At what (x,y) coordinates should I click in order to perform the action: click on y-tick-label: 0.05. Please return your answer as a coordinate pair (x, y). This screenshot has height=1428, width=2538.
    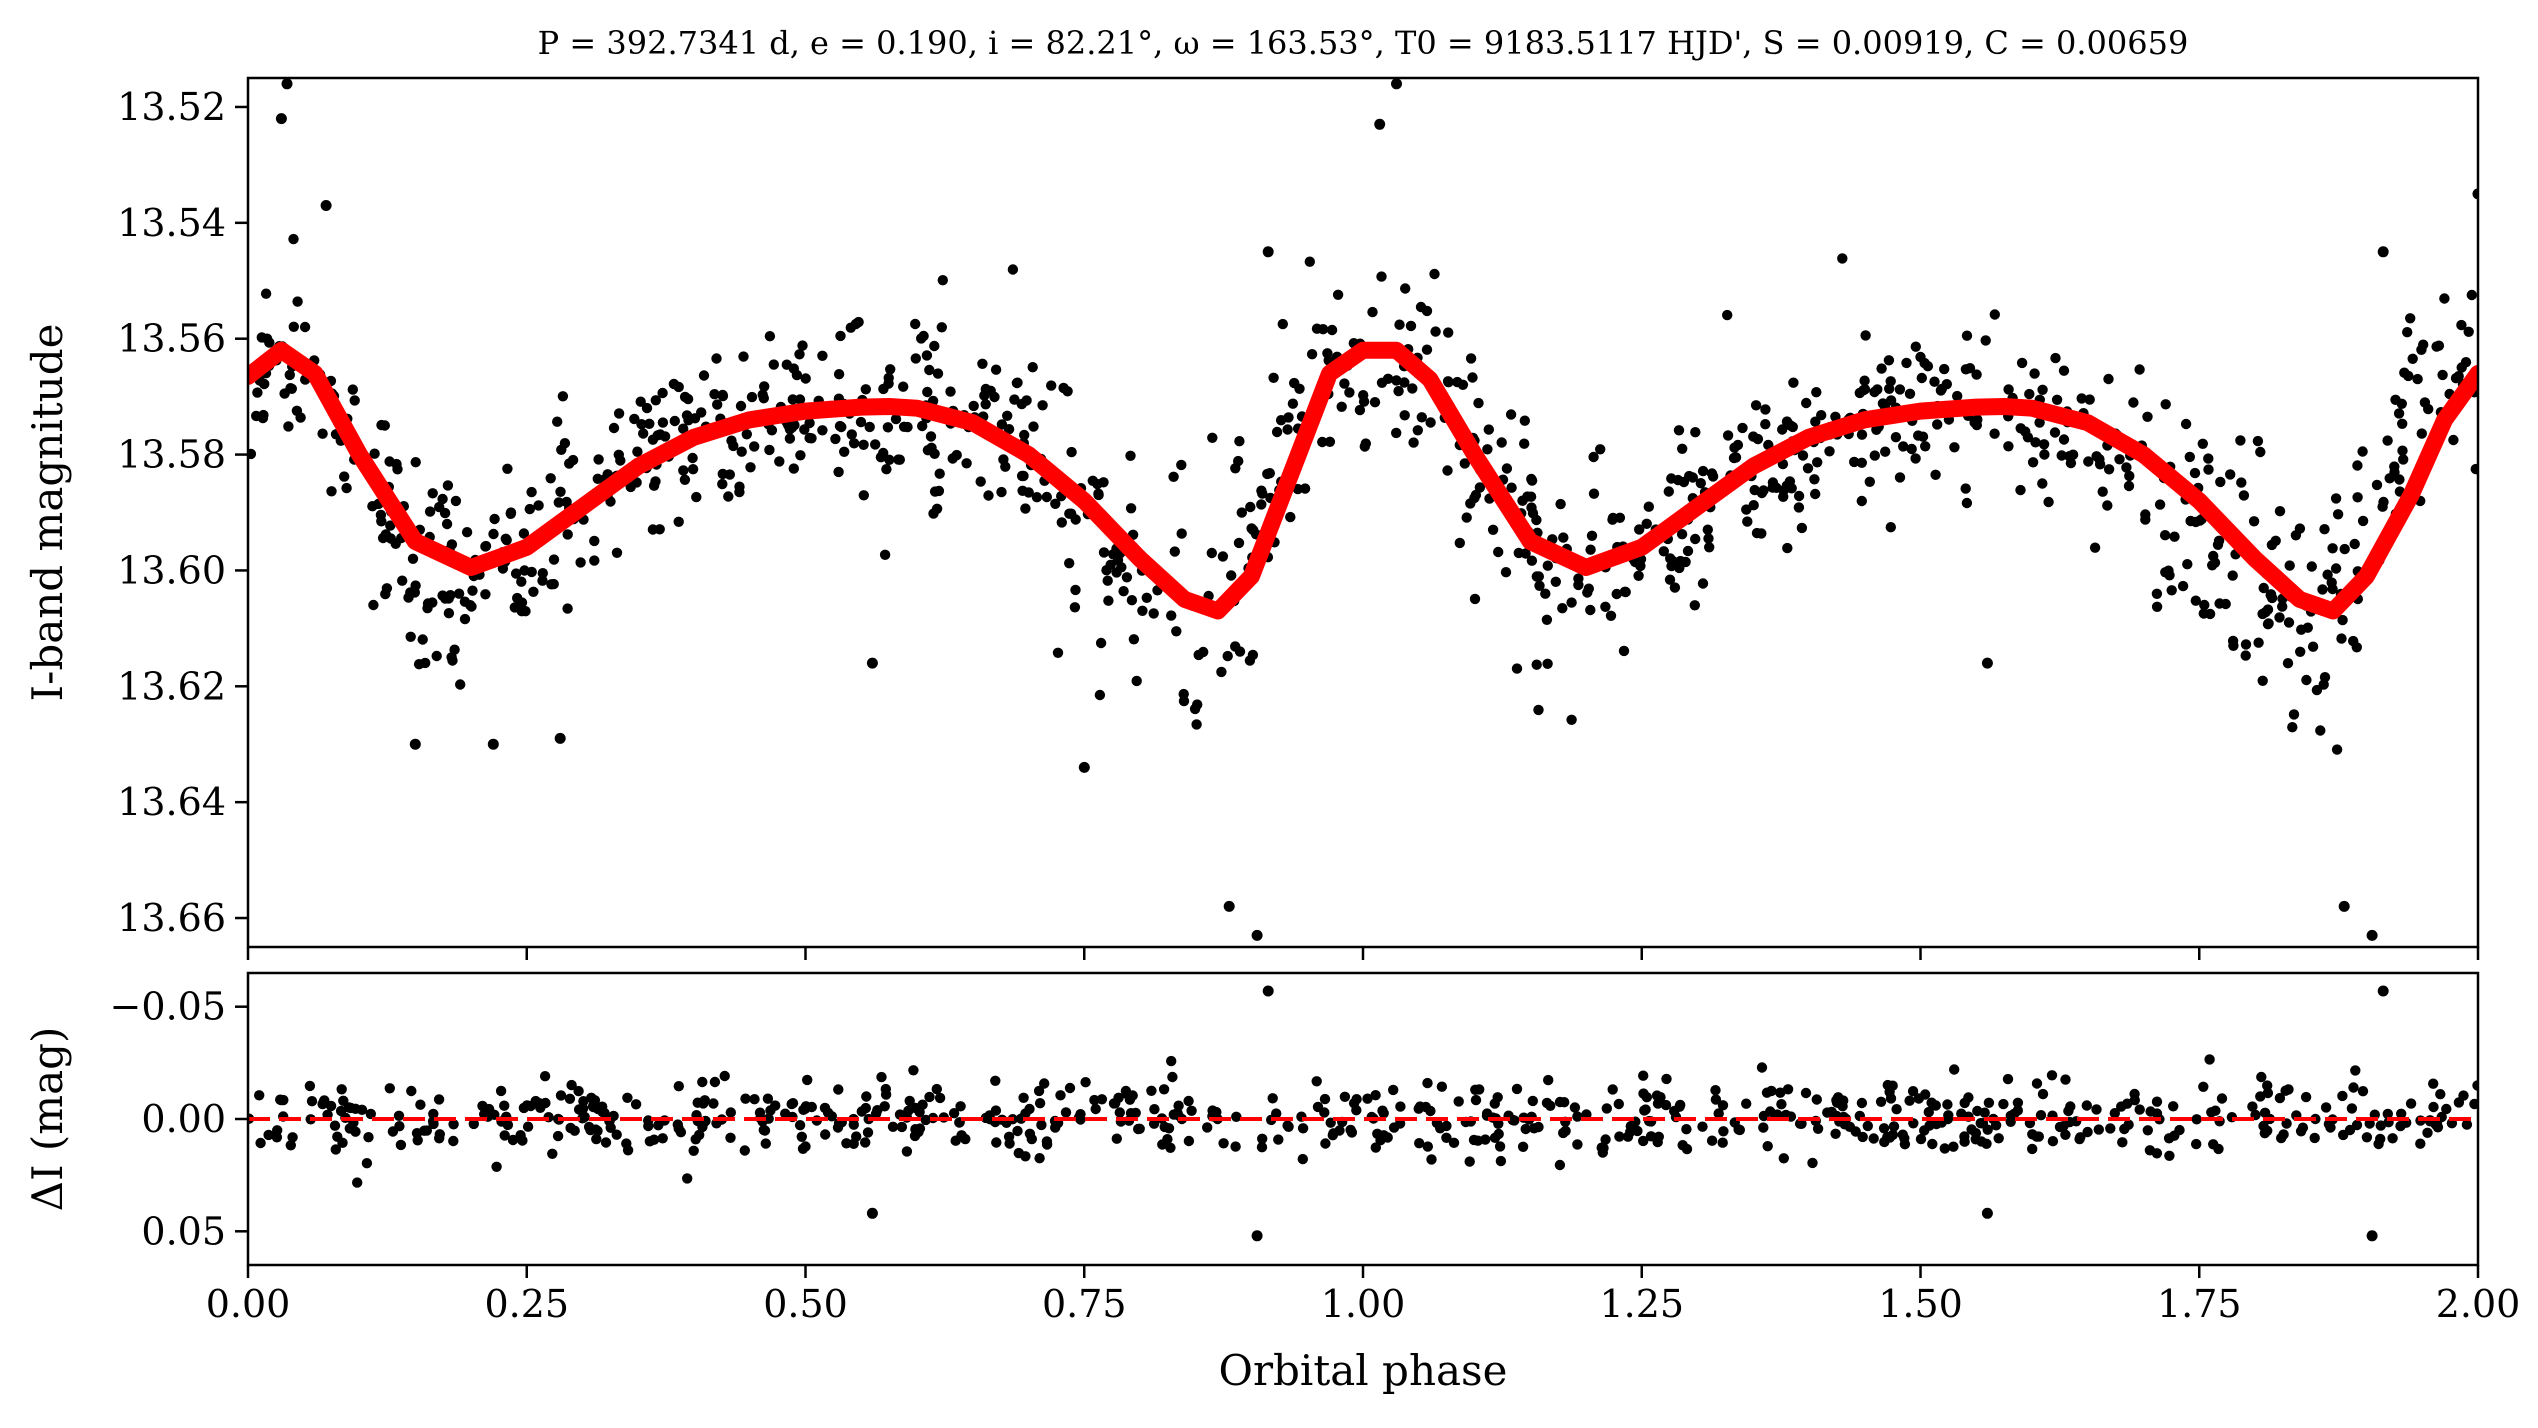
    Looking at the image, I should click on (183, 1231).